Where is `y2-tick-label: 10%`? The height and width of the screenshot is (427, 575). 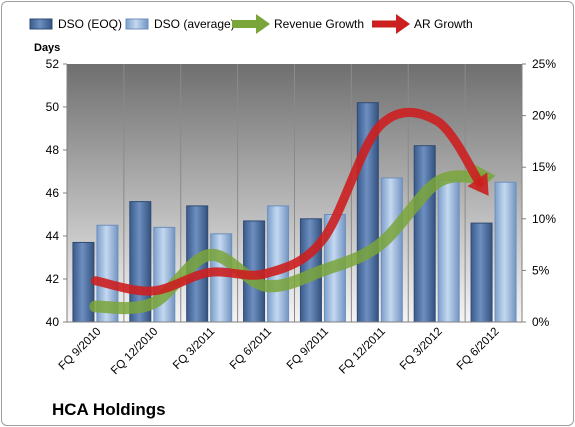 y2-tick-label: 10% is located at coordinates (544, 219).